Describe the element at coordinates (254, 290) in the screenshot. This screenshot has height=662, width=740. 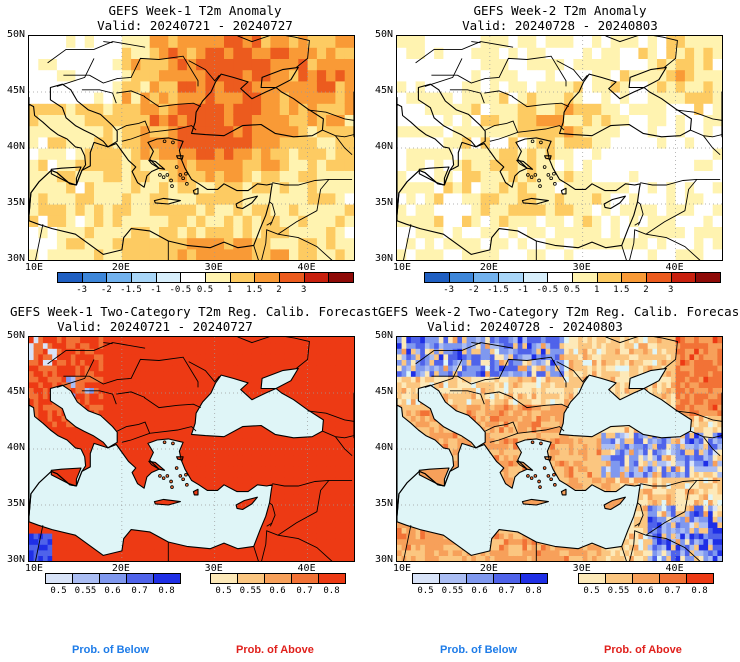
I see `colorbar-tick-label: 1.5` at that location.